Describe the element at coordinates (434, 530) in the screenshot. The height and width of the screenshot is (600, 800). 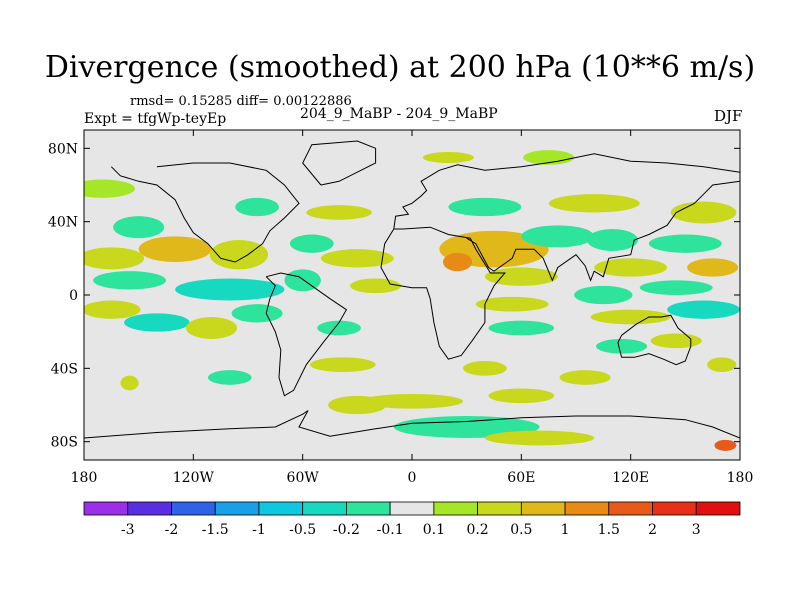
I see `colorbar-label-7: 0.1` at that location.